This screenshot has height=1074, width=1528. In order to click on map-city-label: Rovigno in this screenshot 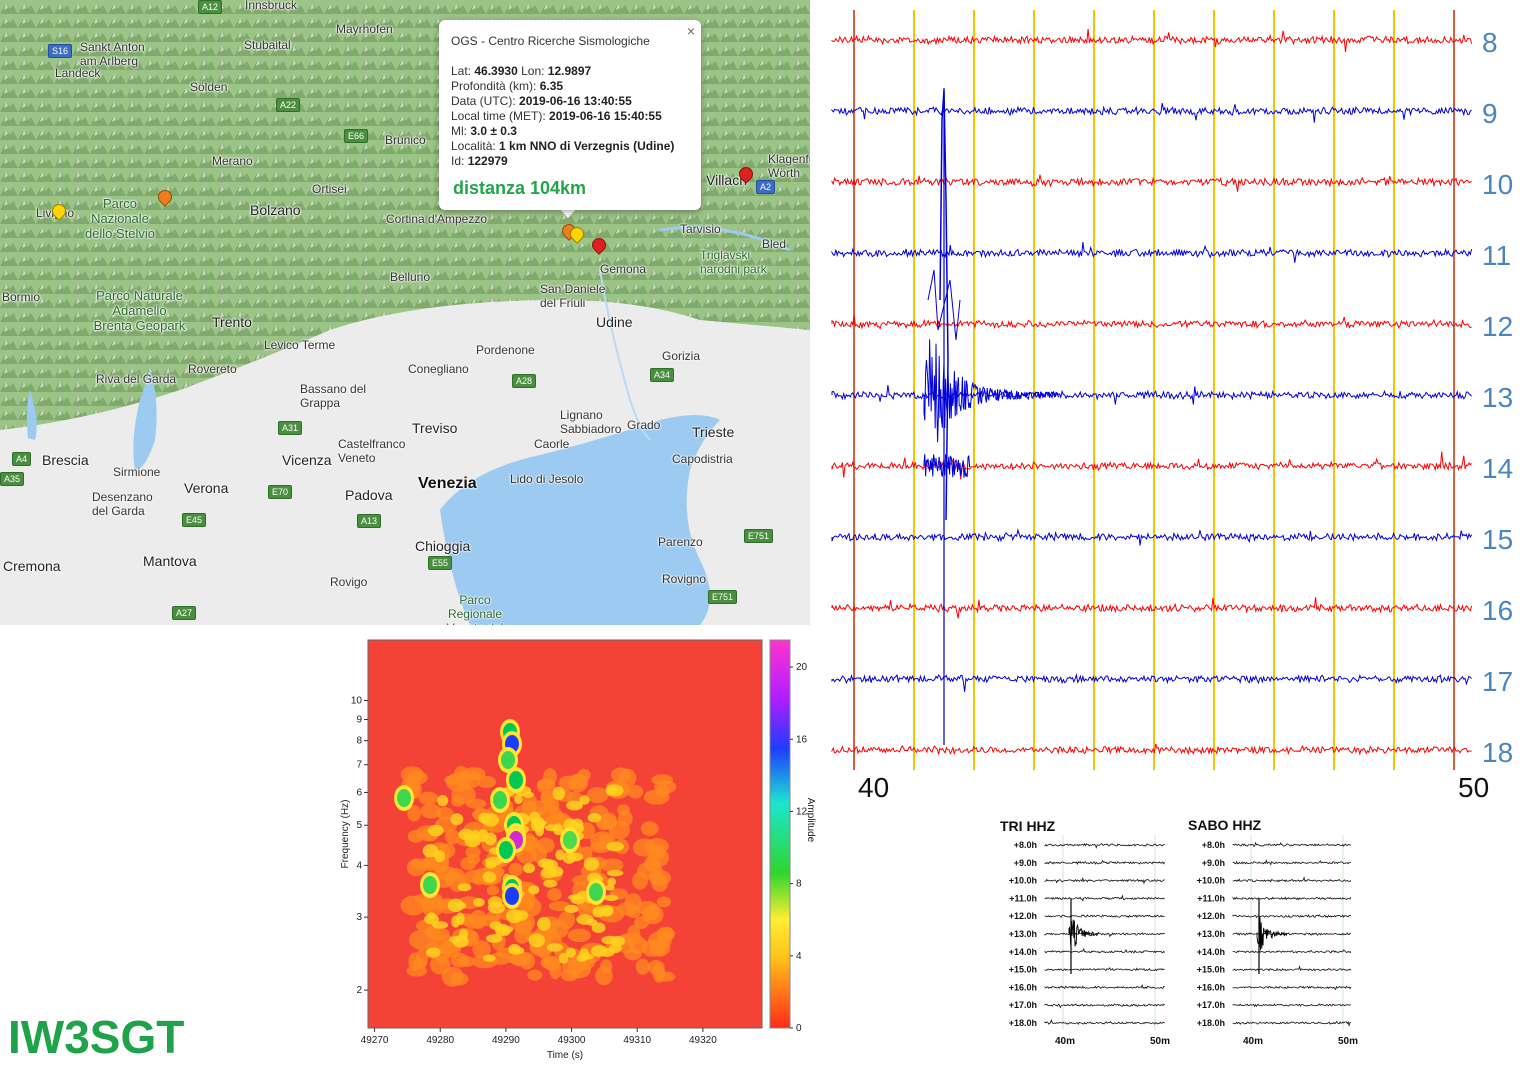, I will do `click(684, 579)`.